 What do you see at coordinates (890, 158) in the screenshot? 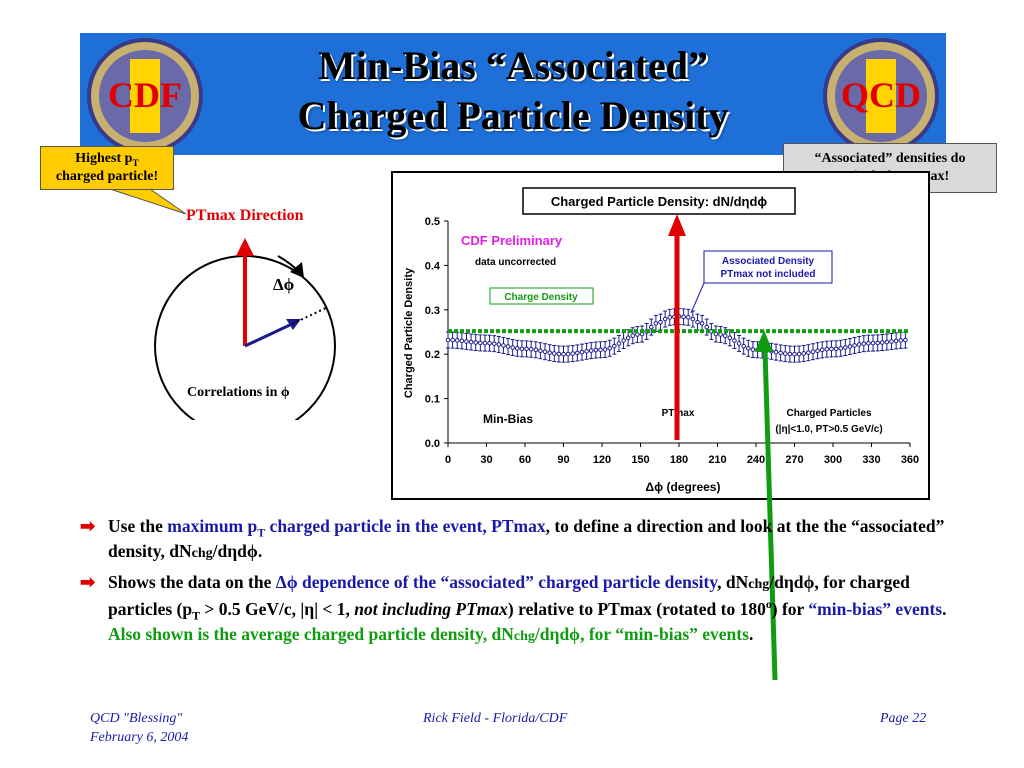
I see `callout-right-text-1: “Associated” densities do` at bounding box center [890, 158].